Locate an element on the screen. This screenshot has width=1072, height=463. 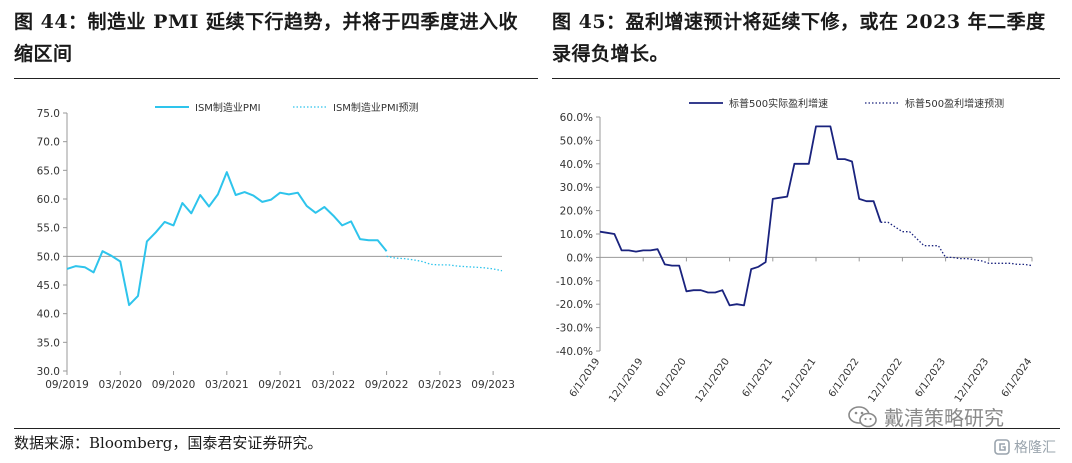
x-tick-label: 09/2021 is located at coordinates (280, 385).